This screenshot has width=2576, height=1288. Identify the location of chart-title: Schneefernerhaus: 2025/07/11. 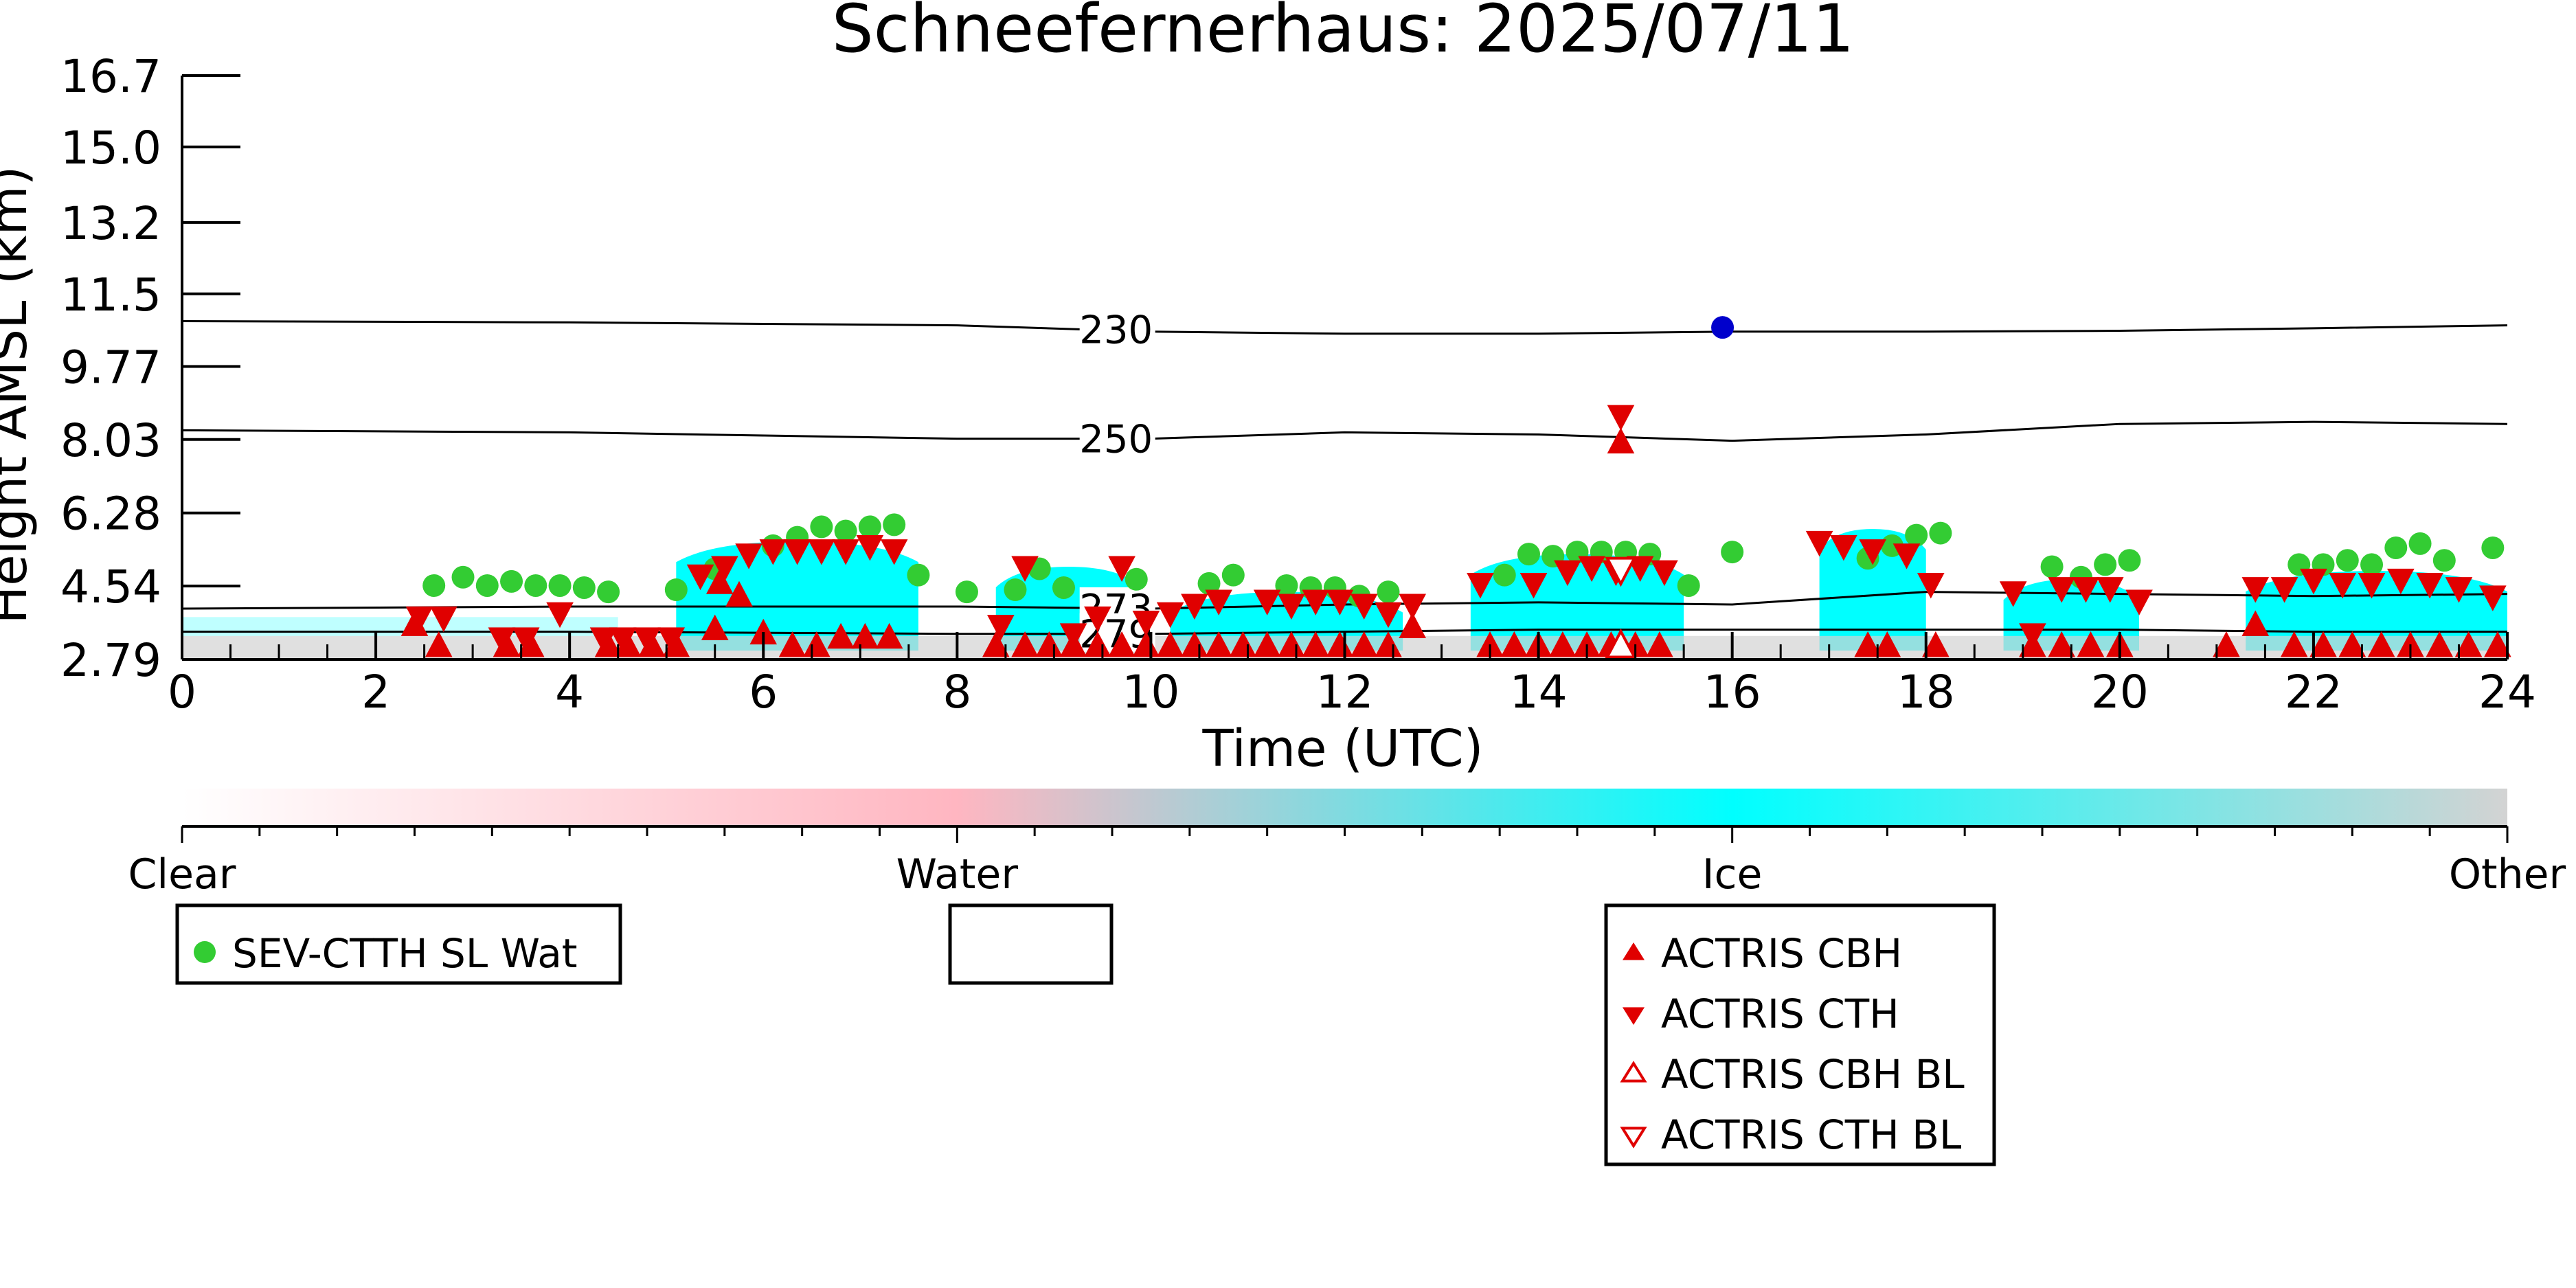
(1343, 33).